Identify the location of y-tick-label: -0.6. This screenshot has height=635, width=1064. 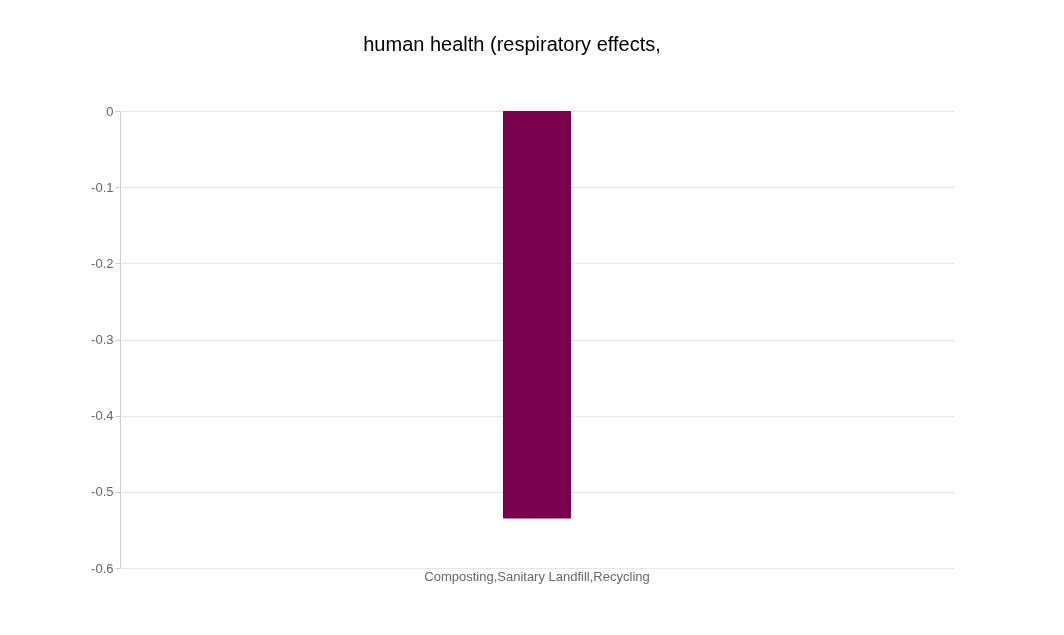
(102, 568).